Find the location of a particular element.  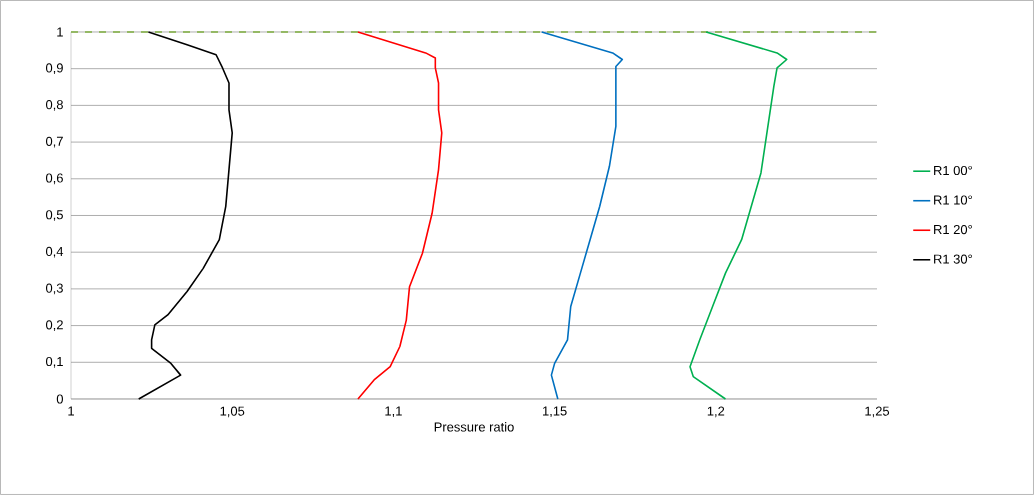

y-tick-label: 0,3 is located at coordinates (54, 289).